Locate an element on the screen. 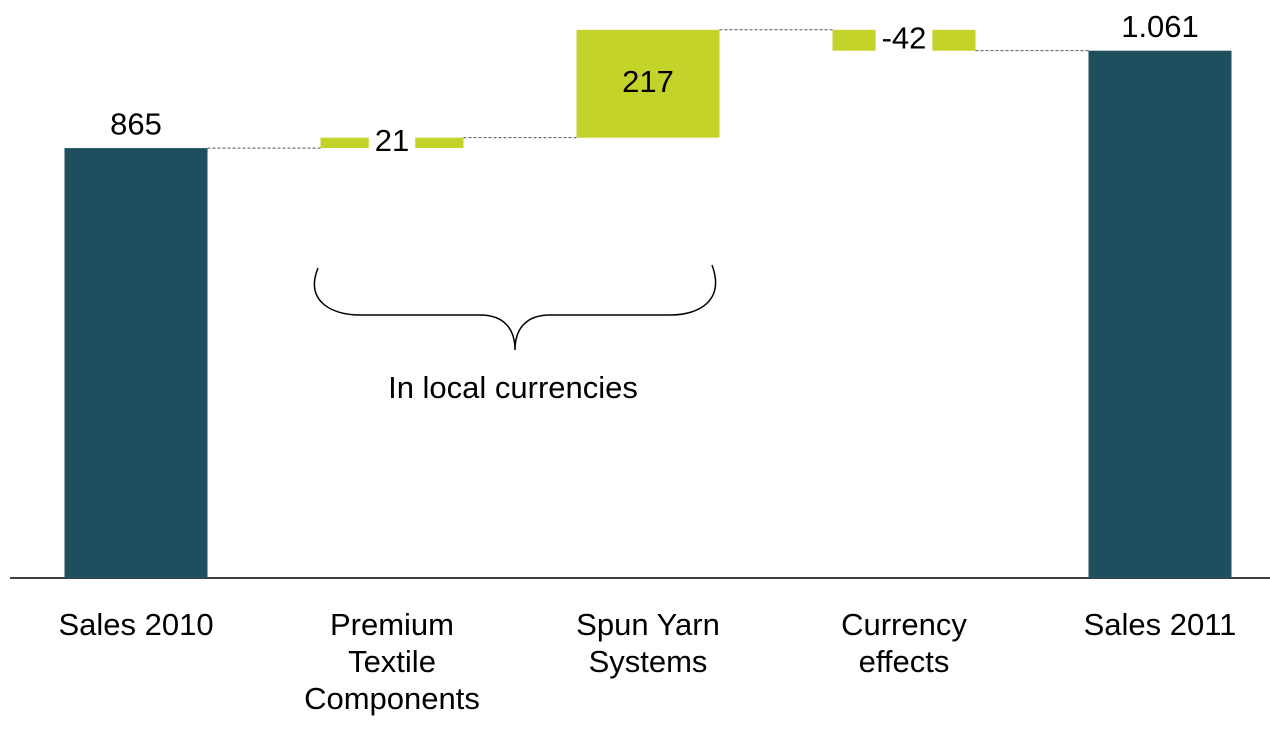  brace is located at coordinates (515, 307).